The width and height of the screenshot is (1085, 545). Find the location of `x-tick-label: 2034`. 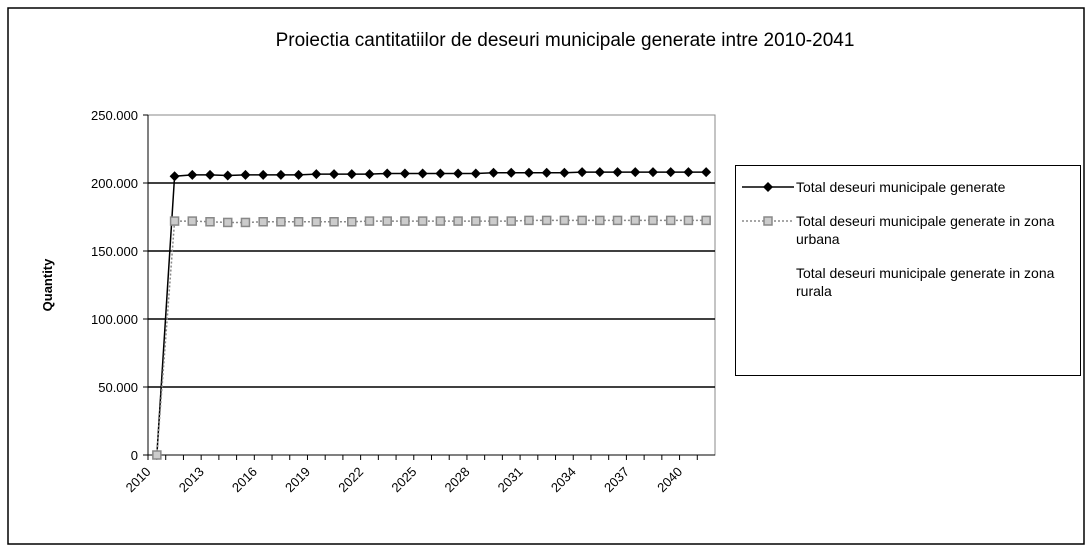

x-tick-label: 2034 is located at coordinates (563, 479).